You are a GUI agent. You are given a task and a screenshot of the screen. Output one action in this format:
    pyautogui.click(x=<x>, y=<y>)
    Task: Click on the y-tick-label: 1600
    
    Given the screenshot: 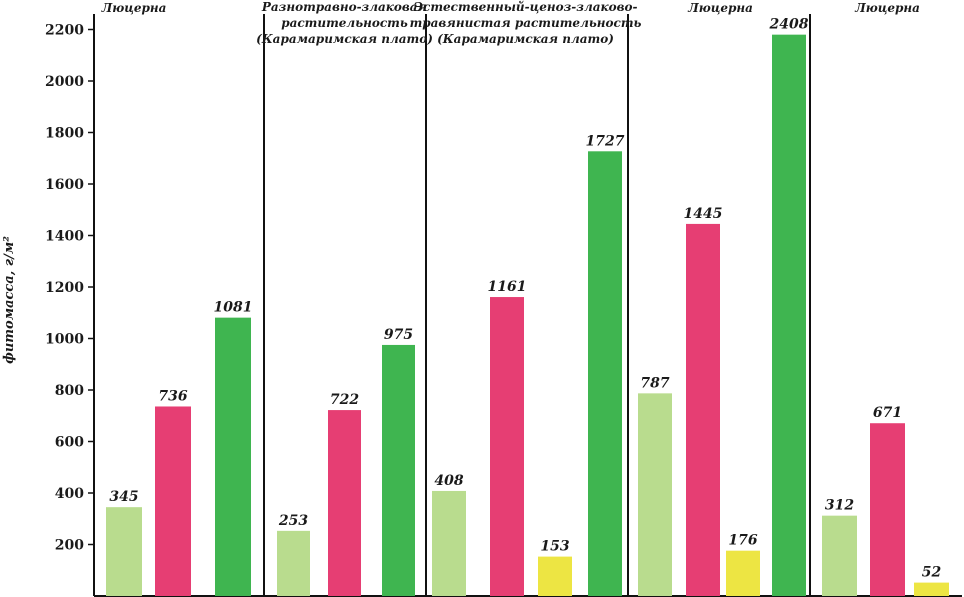 What is the action you would take?
    pyautogui.click(x=64, y=185)
    